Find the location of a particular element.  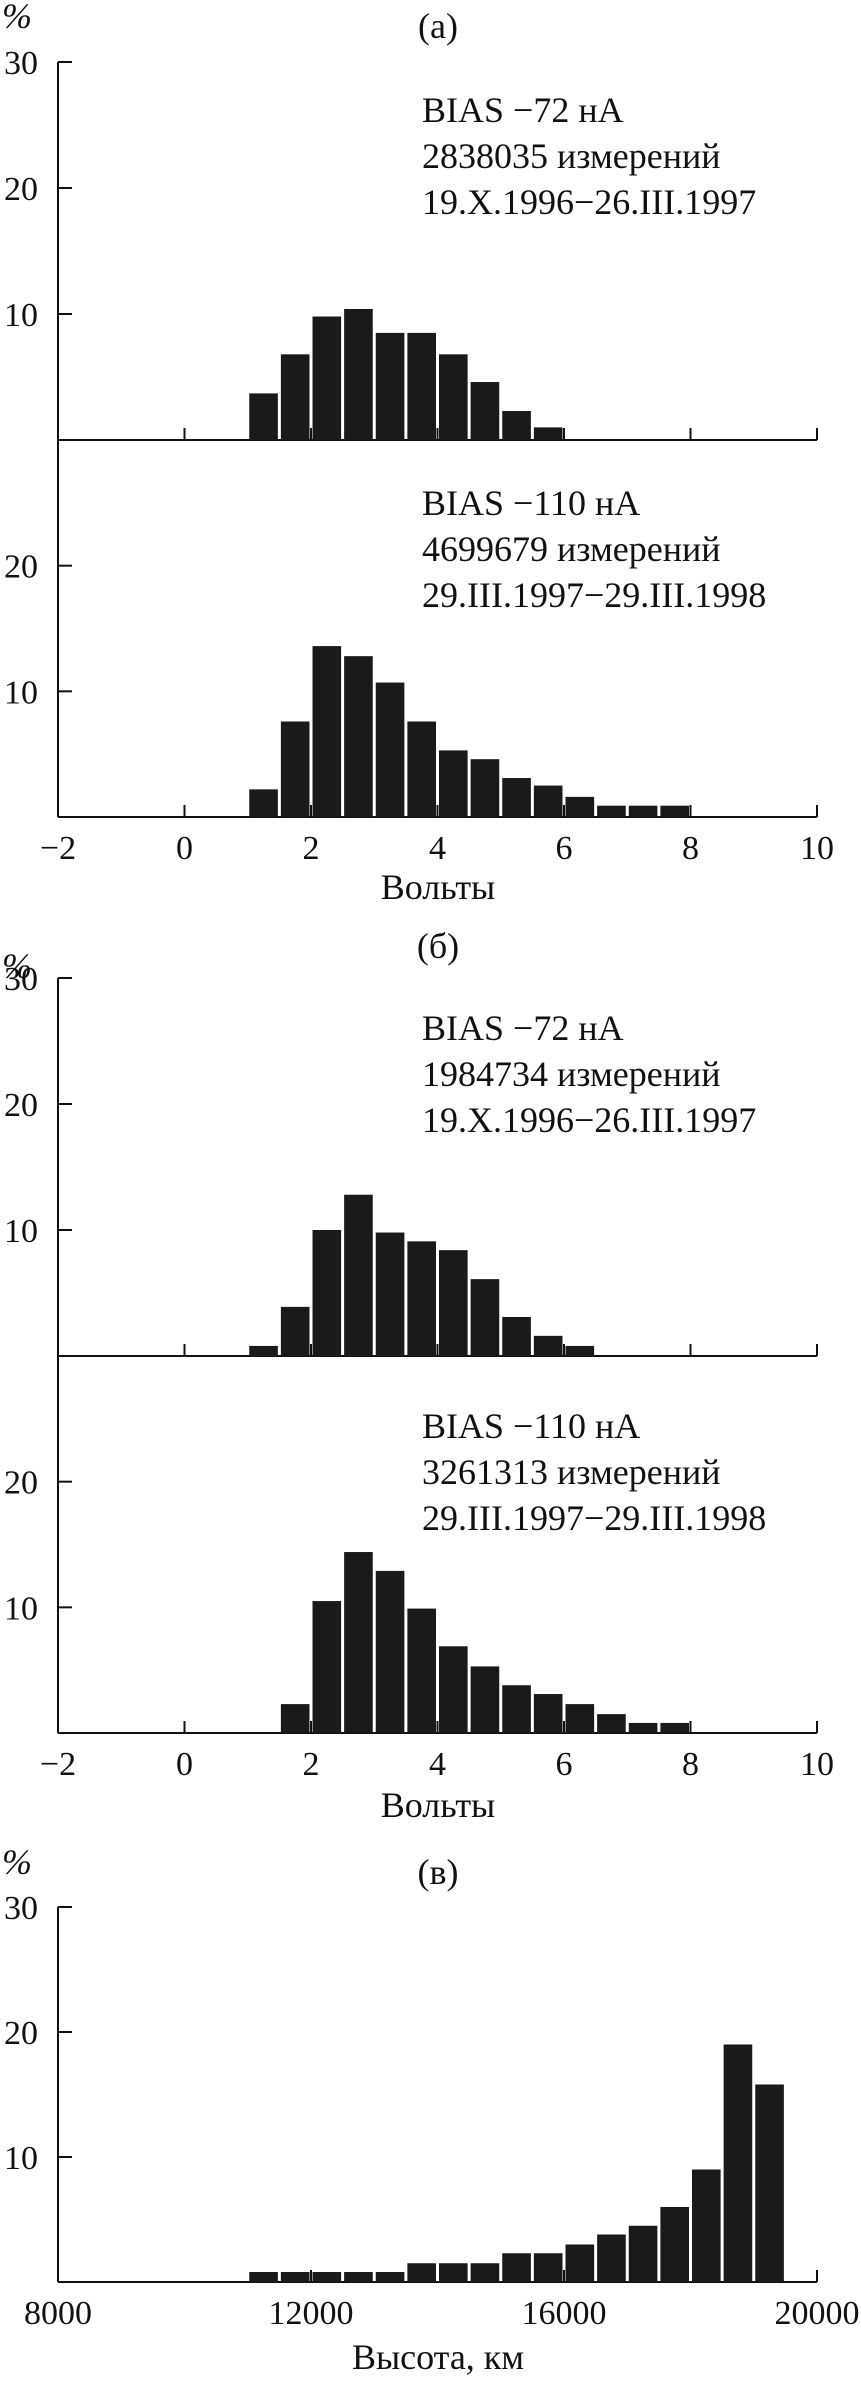

annotation-line: 3261313 измерений is located at coordinates (571, 1472).